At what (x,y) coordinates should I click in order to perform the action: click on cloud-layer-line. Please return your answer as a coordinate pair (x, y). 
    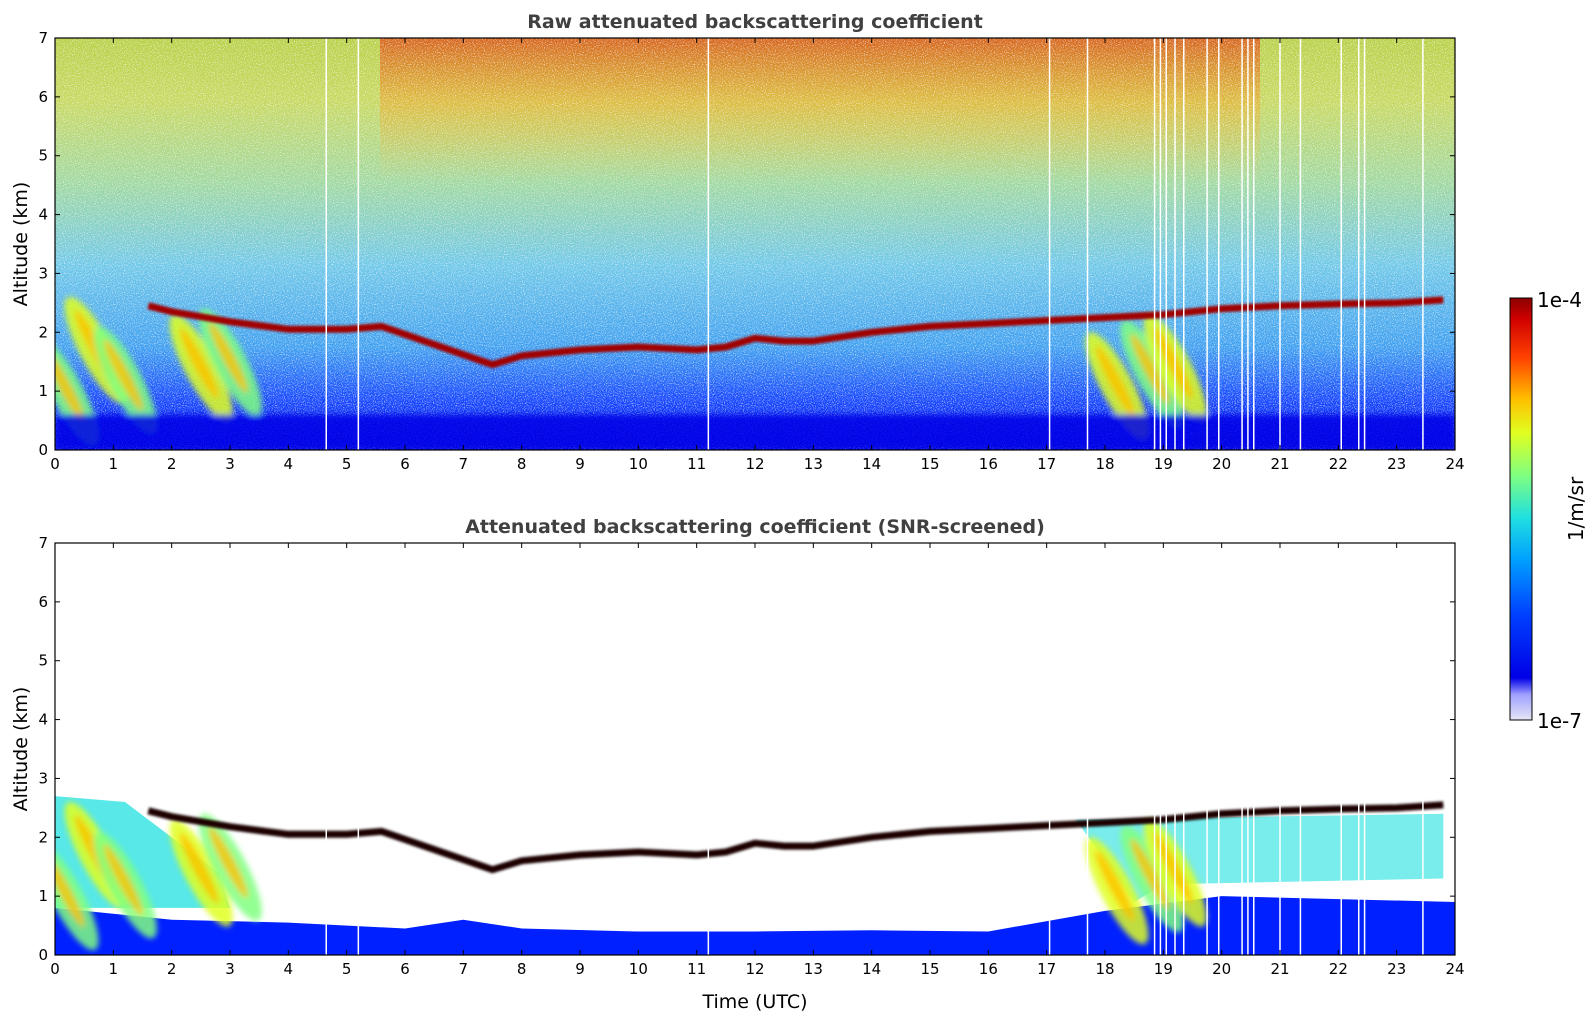
    Looking at the image, I should click on (795, 837).